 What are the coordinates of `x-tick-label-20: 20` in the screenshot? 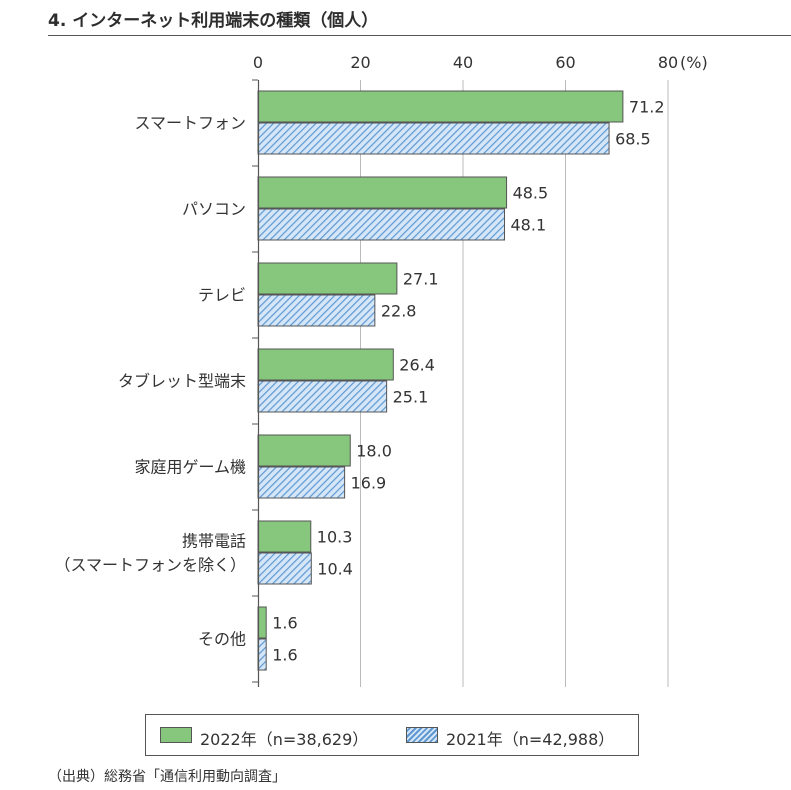 It's located at (360, 62).